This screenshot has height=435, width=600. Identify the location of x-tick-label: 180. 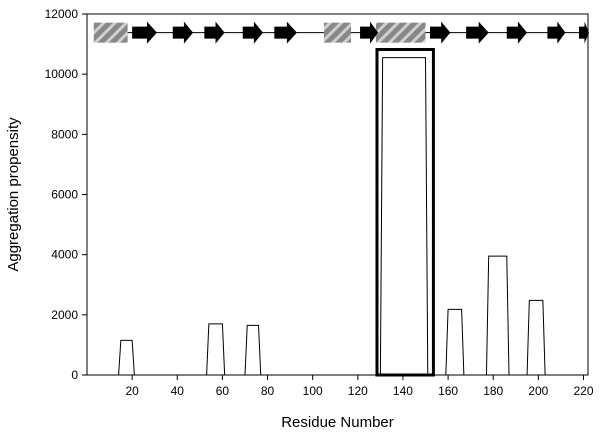
(493, 391).